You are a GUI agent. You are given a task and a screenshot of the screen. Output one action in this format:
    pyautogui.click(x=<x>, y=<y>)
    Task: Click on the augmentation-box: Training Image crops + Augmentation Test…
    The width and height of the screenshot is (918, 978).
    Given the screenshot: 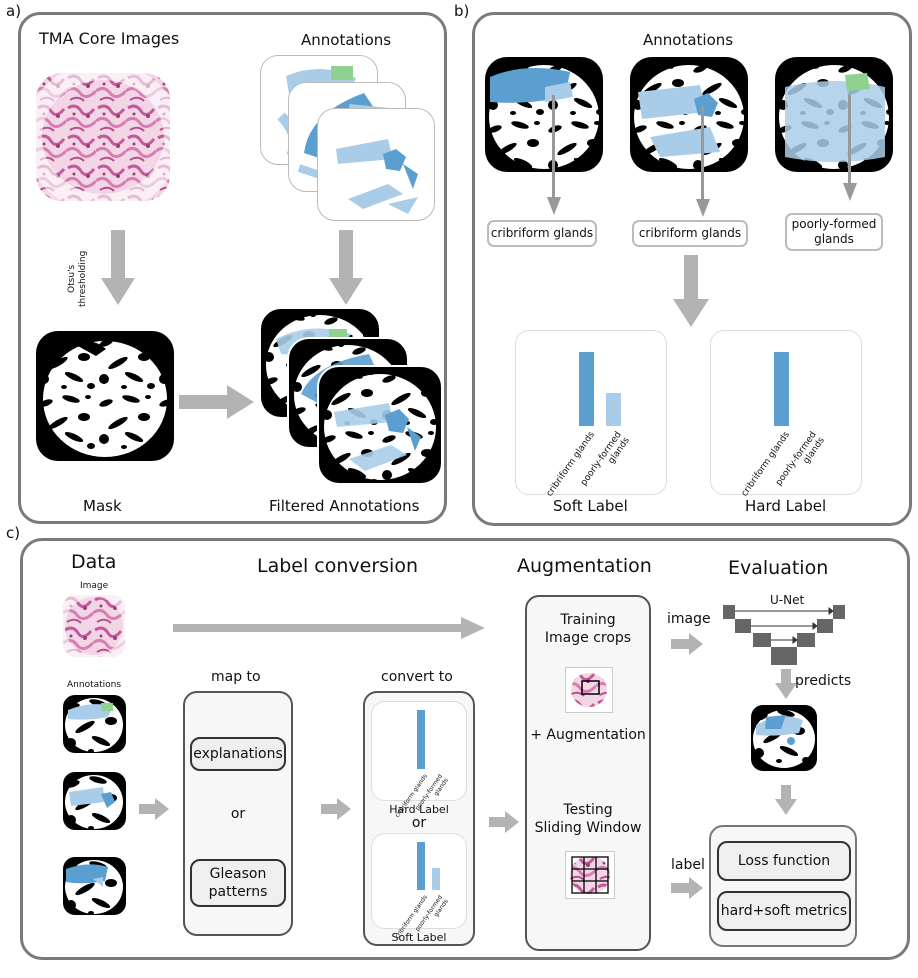 What is the action you would take?
    pyautogui.click(x=588, y=773)
    